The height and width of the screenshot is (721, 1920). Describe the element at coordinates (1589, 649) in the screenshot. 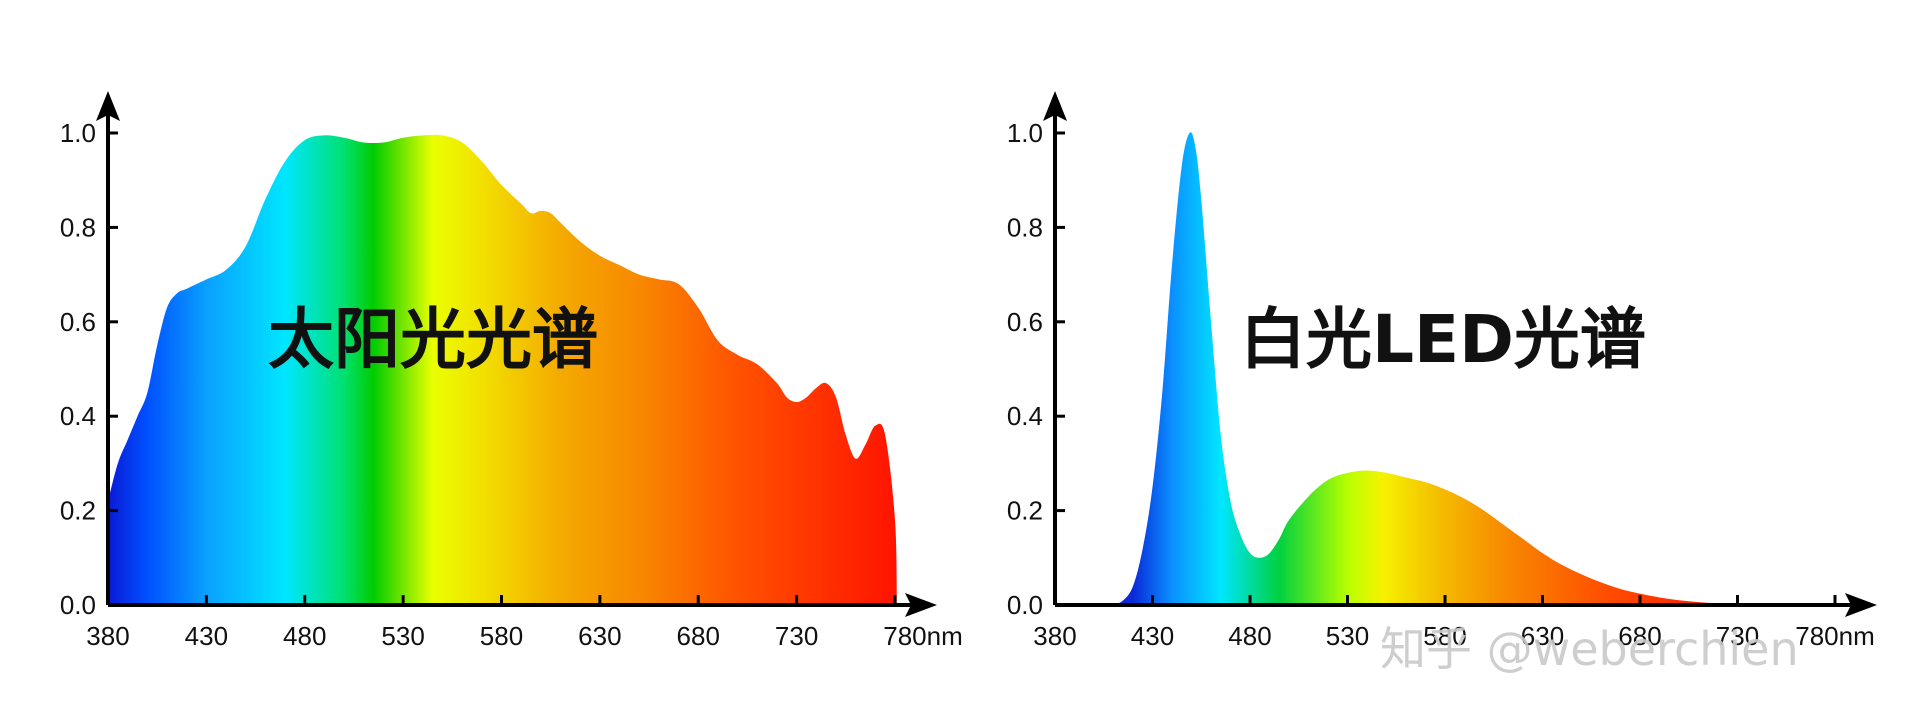

I see `watermark-text: 知乎 @weberchien` at that location.